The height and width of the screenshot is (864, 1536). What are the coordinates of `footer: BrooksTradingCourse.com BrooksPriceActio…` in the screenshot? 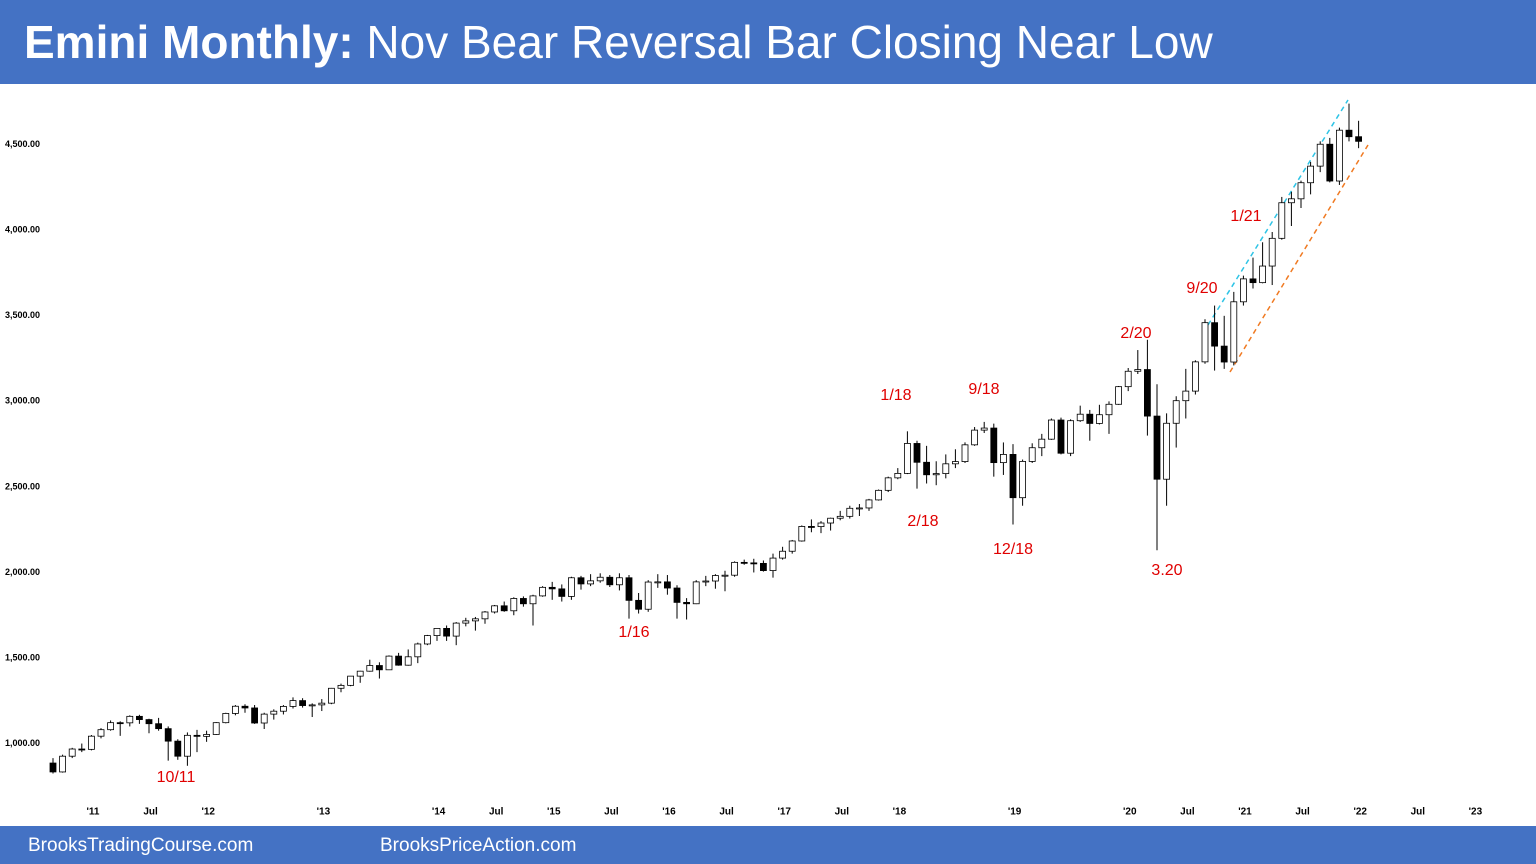 It's located at (768, 845).